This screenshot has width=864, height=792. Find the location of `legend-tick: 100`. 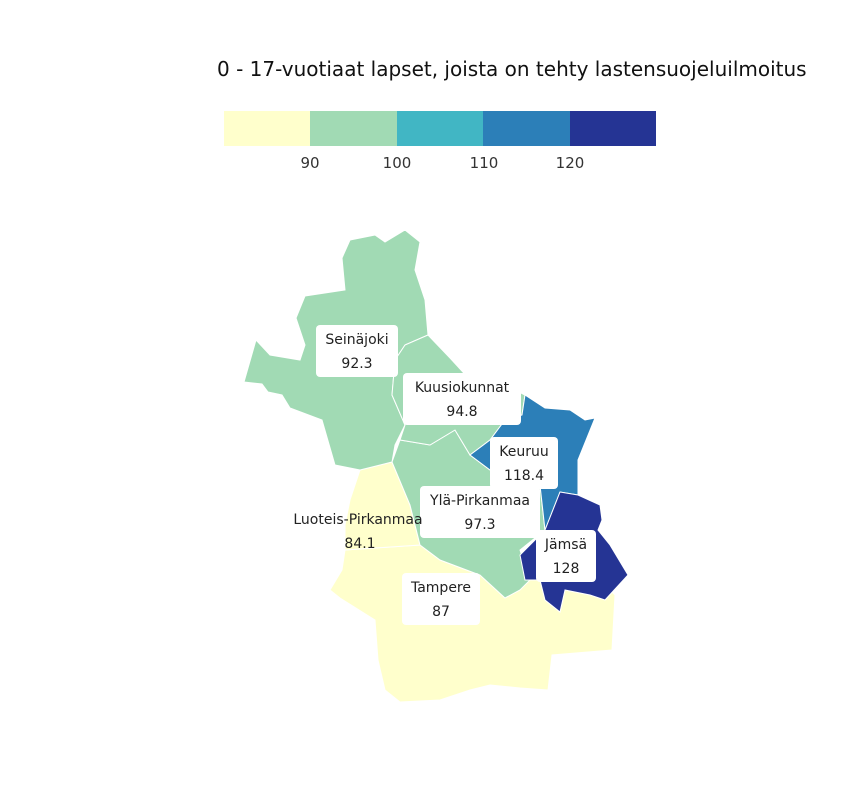

legend-tick: 100 is located at coordinates (397, 163).